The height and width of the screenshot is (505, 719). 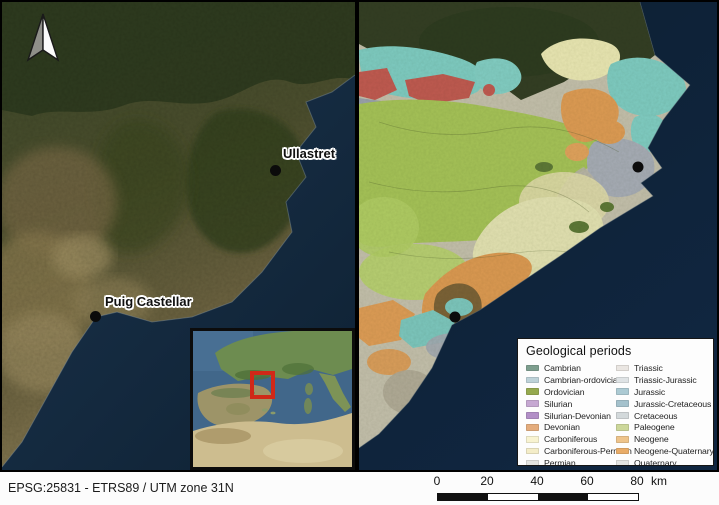 What do you see at coordinates (262, 385) in the screenshot?
I see `inset-extent-rectangle` at bounding box center [262, 385].